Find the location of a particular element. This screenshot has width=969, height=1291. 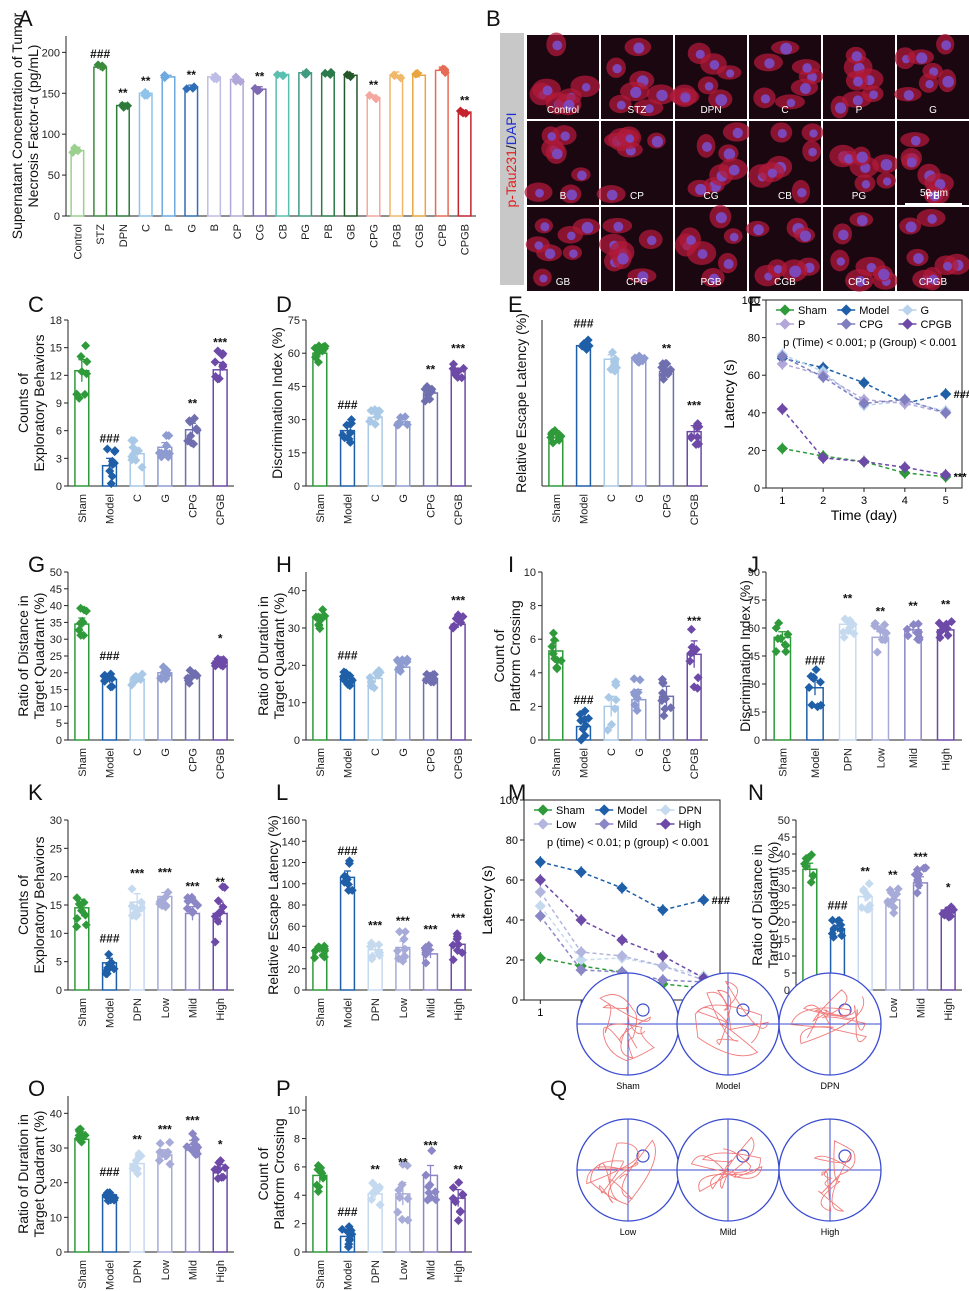

tile-label: CG is located at coordinates (711, 196).